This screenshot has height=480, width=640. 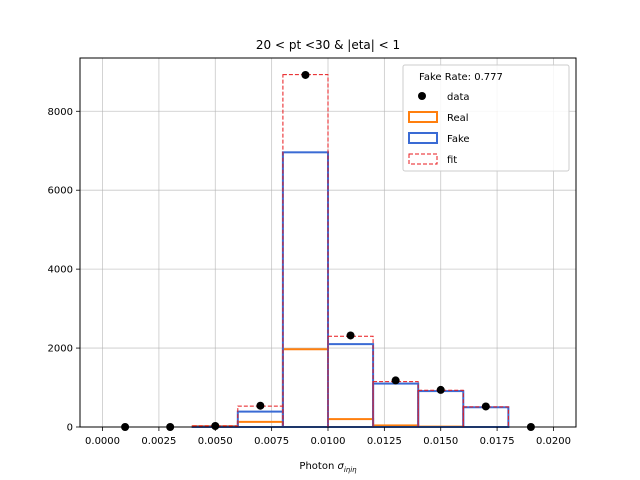 What do you see at coordinates (384, 441) in the screenshot?
I see `x-tick-label: 0.0125` at bounding box center [384, 441].